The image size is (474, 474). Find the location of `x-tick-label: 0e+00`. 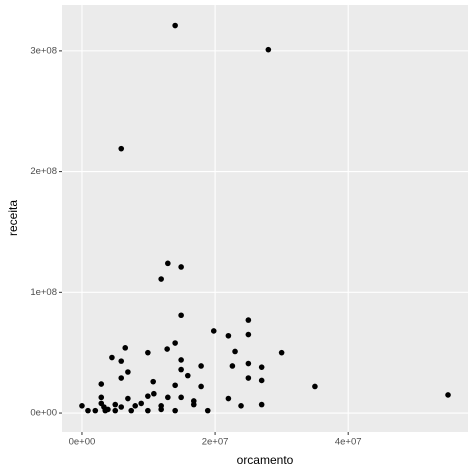

x-tick-label: 0e+00 is located at coordinates (82, 442).